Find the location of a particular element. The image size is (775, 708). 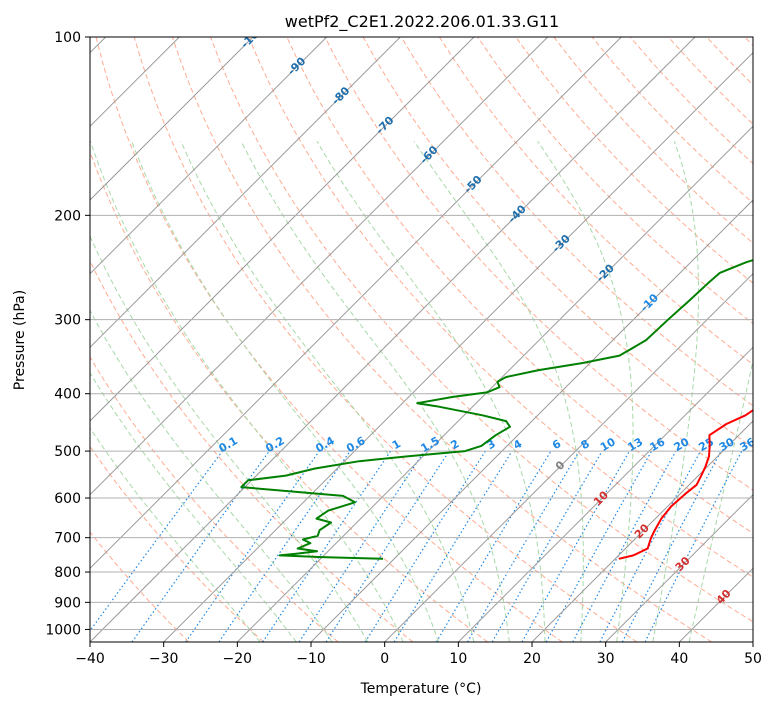

mixing-ratio-label: 0.6 is located at coordinates (356, 444).